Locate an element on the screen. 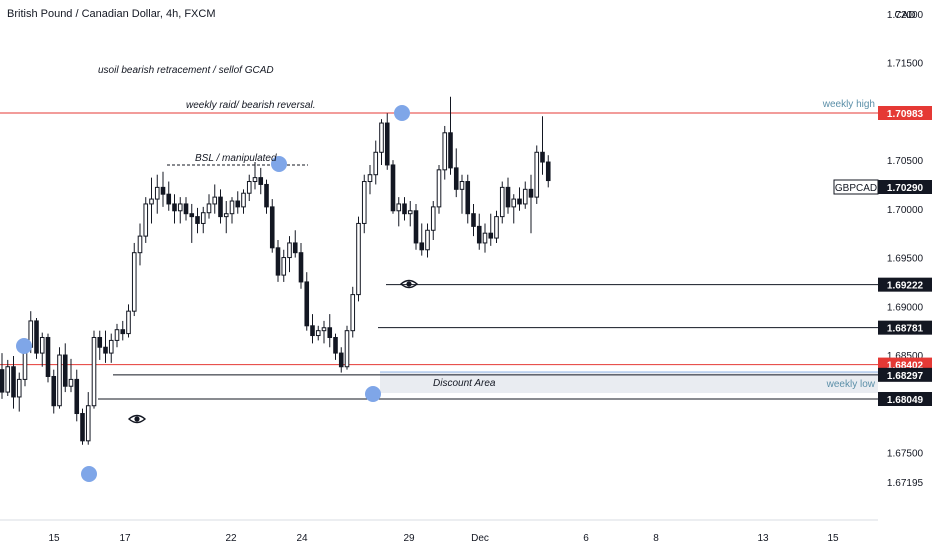 The height and width of the screenshot is (550, 932). swing-marker is located at coordinates (279, 164).